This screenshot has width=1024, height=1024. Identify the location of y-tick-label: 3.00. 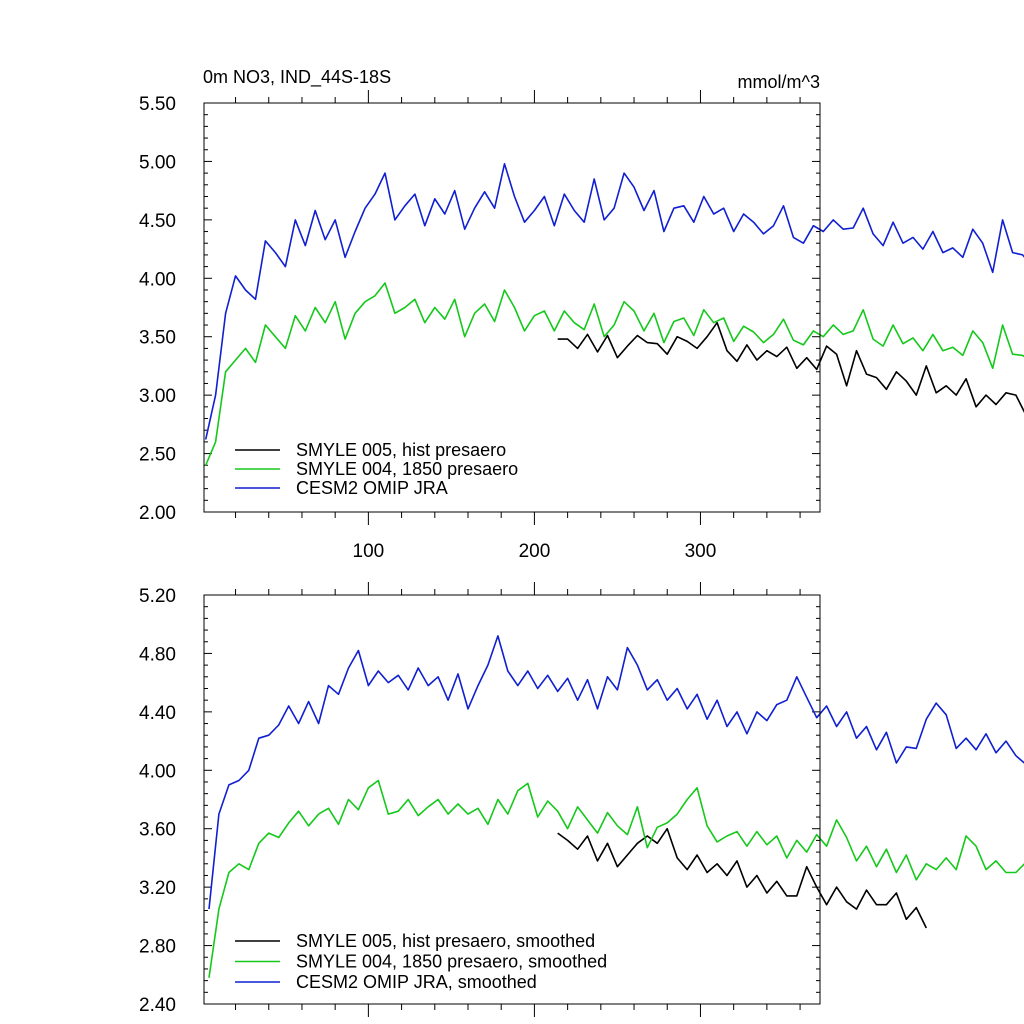
(157, 396).